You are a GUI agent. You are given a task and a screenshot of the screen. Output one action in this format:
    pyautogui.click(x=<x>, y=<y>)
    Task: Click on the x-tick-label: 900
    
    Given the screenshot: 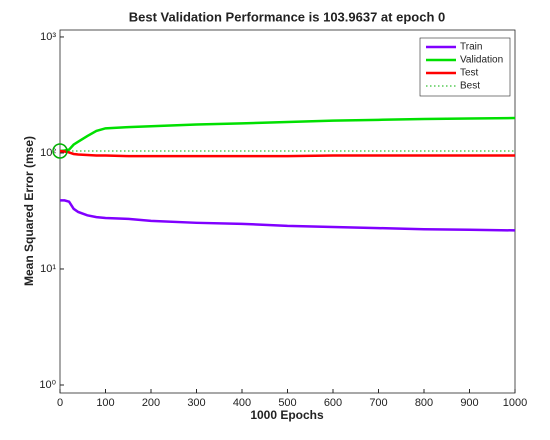 What is the action you would take?
    pyautogui.click(x=469, y=403)
    